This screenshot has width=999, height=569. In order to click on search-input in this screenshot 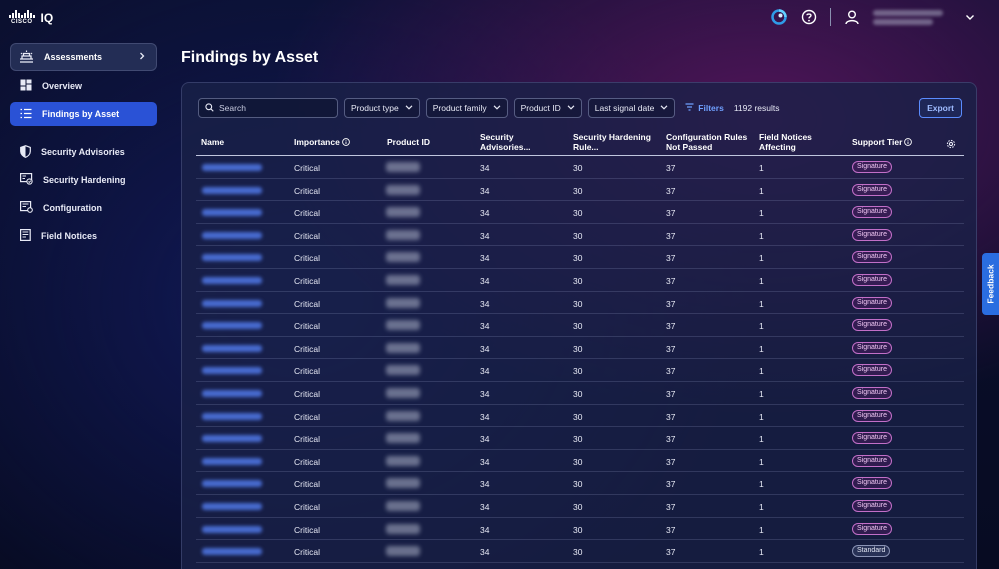, I will do `click(274, 108)`.